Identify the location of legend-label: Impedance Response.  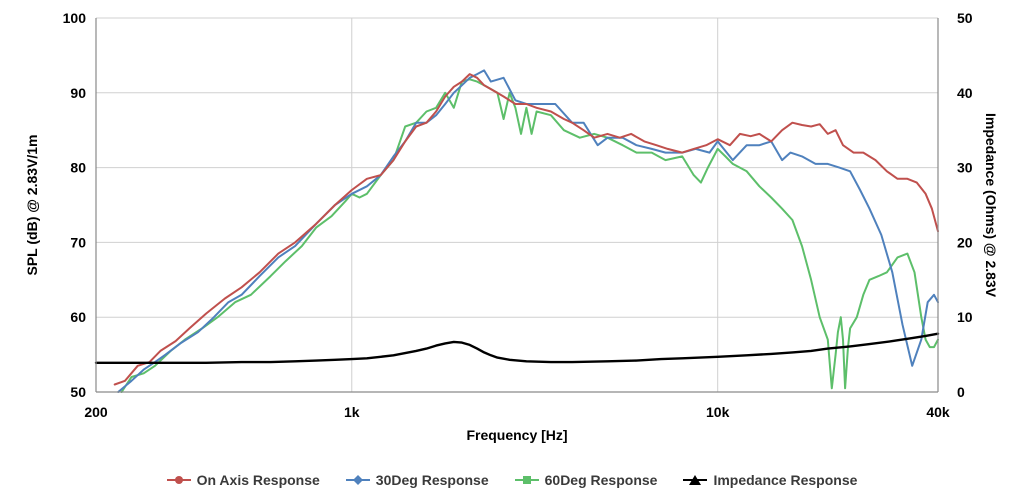
(785, 480).